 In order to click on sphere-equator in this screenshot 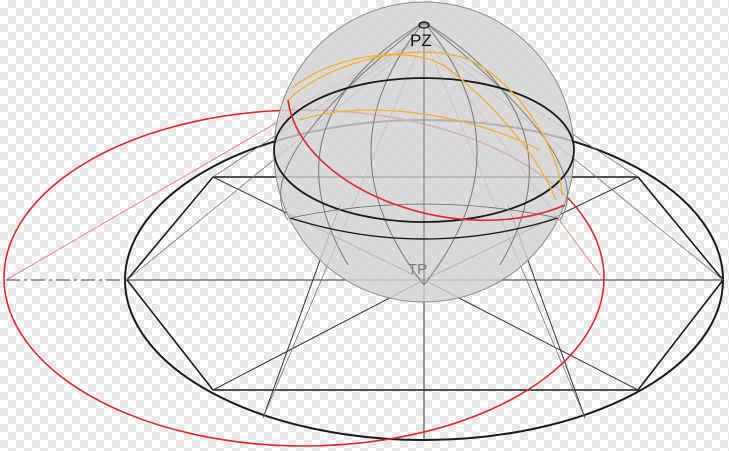, I will do `click(424, 150)`.